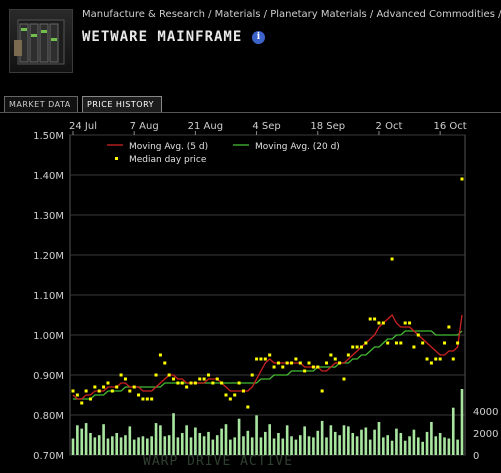 The image size is (501, 473). I want to click on x-tick-label: 7 Aug, so click(144, 126).